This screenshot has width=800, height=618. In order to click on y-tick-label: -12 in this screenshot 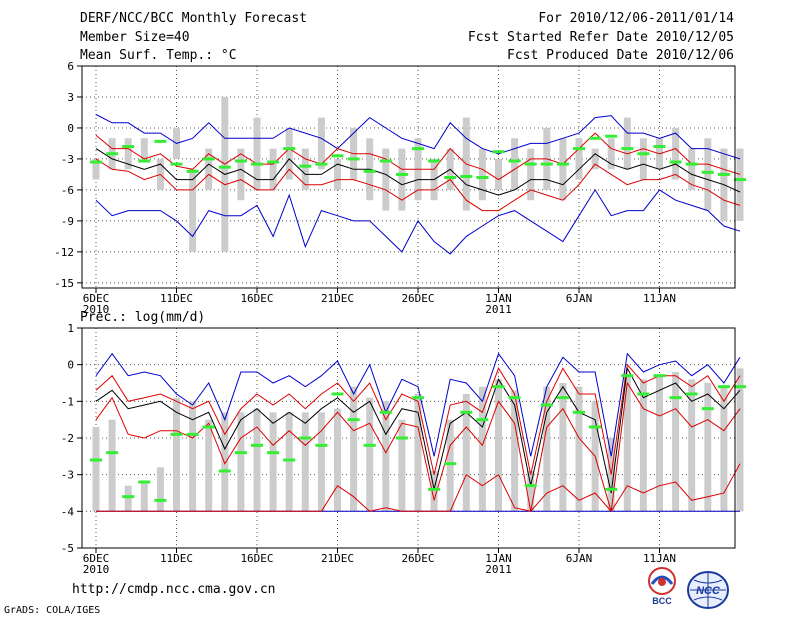, I will do `click(64, 252)`.